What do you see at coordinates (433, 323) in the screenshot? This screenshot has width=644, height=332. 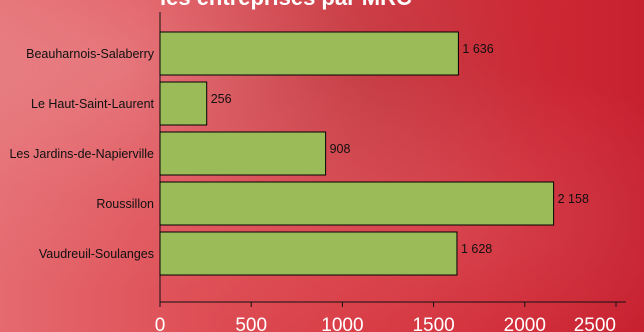 I see `x-tick-label: 1500` at bounding box center [433, 323].